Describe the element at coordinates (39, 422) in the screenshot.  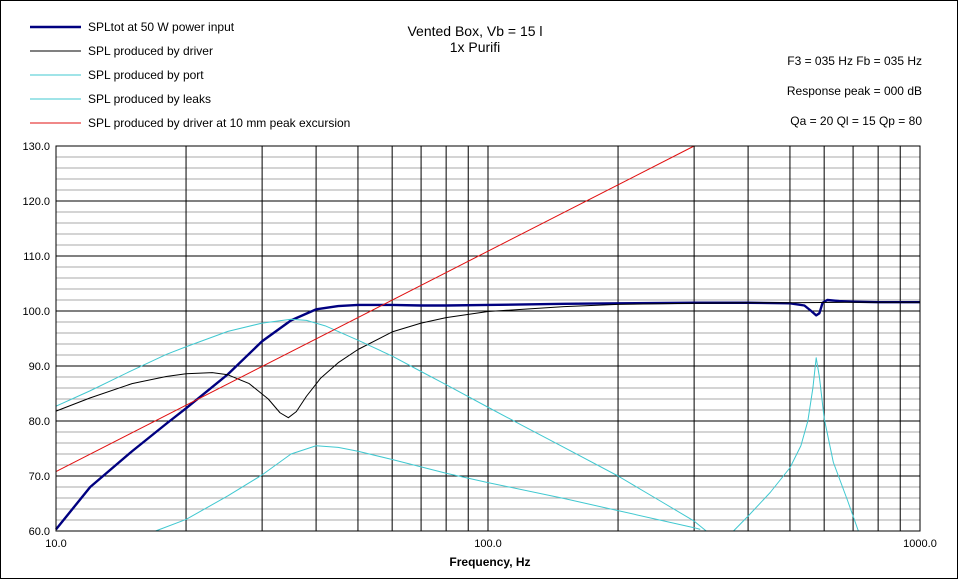
I see `y-tick-label: 80.0` at that location.